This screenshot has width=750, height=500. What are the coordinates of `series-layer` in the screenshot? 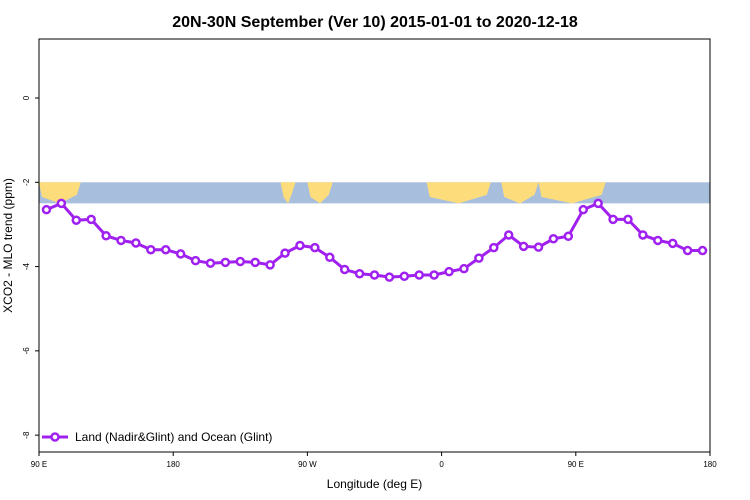 It's located at (374, 240).